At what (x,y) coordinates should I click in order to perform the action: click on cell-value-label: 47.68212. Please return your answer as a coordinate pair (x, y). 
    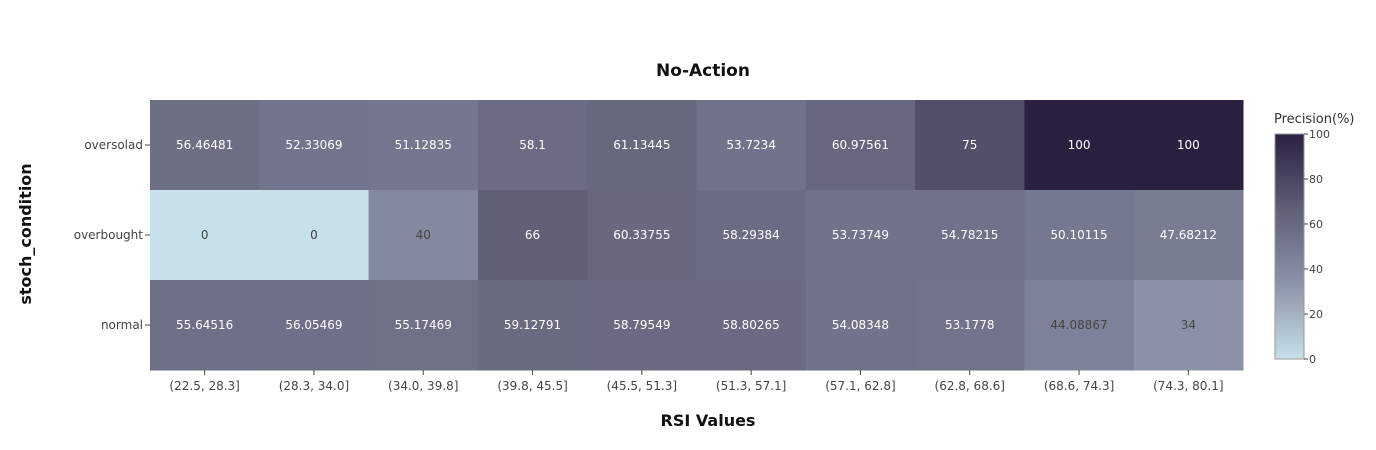
    Looking at the image, I should click on (1188, 235).